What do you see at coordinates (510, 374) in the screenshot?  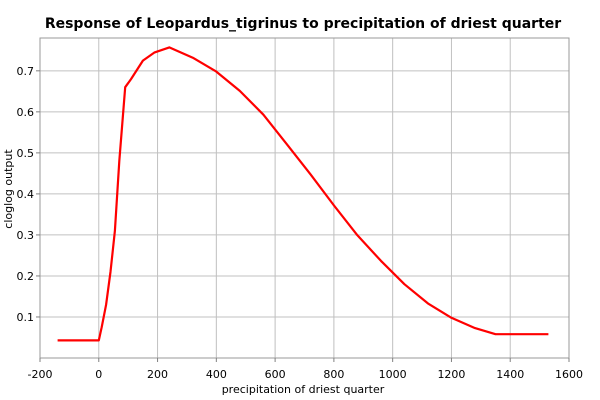 I see `x-tick-label: 1400` at bounding box center [510, 374].